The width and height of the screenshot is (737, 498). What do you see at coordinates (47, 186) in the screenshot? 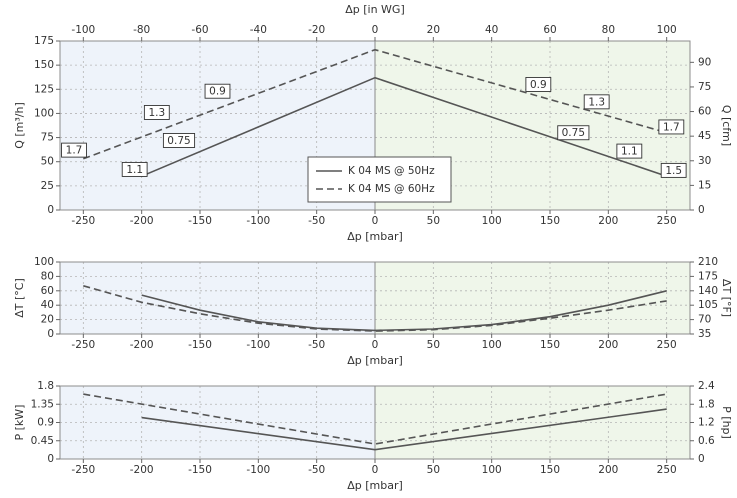
I see `flow-y-tick-label: 25` at bounding box center [47, 186].